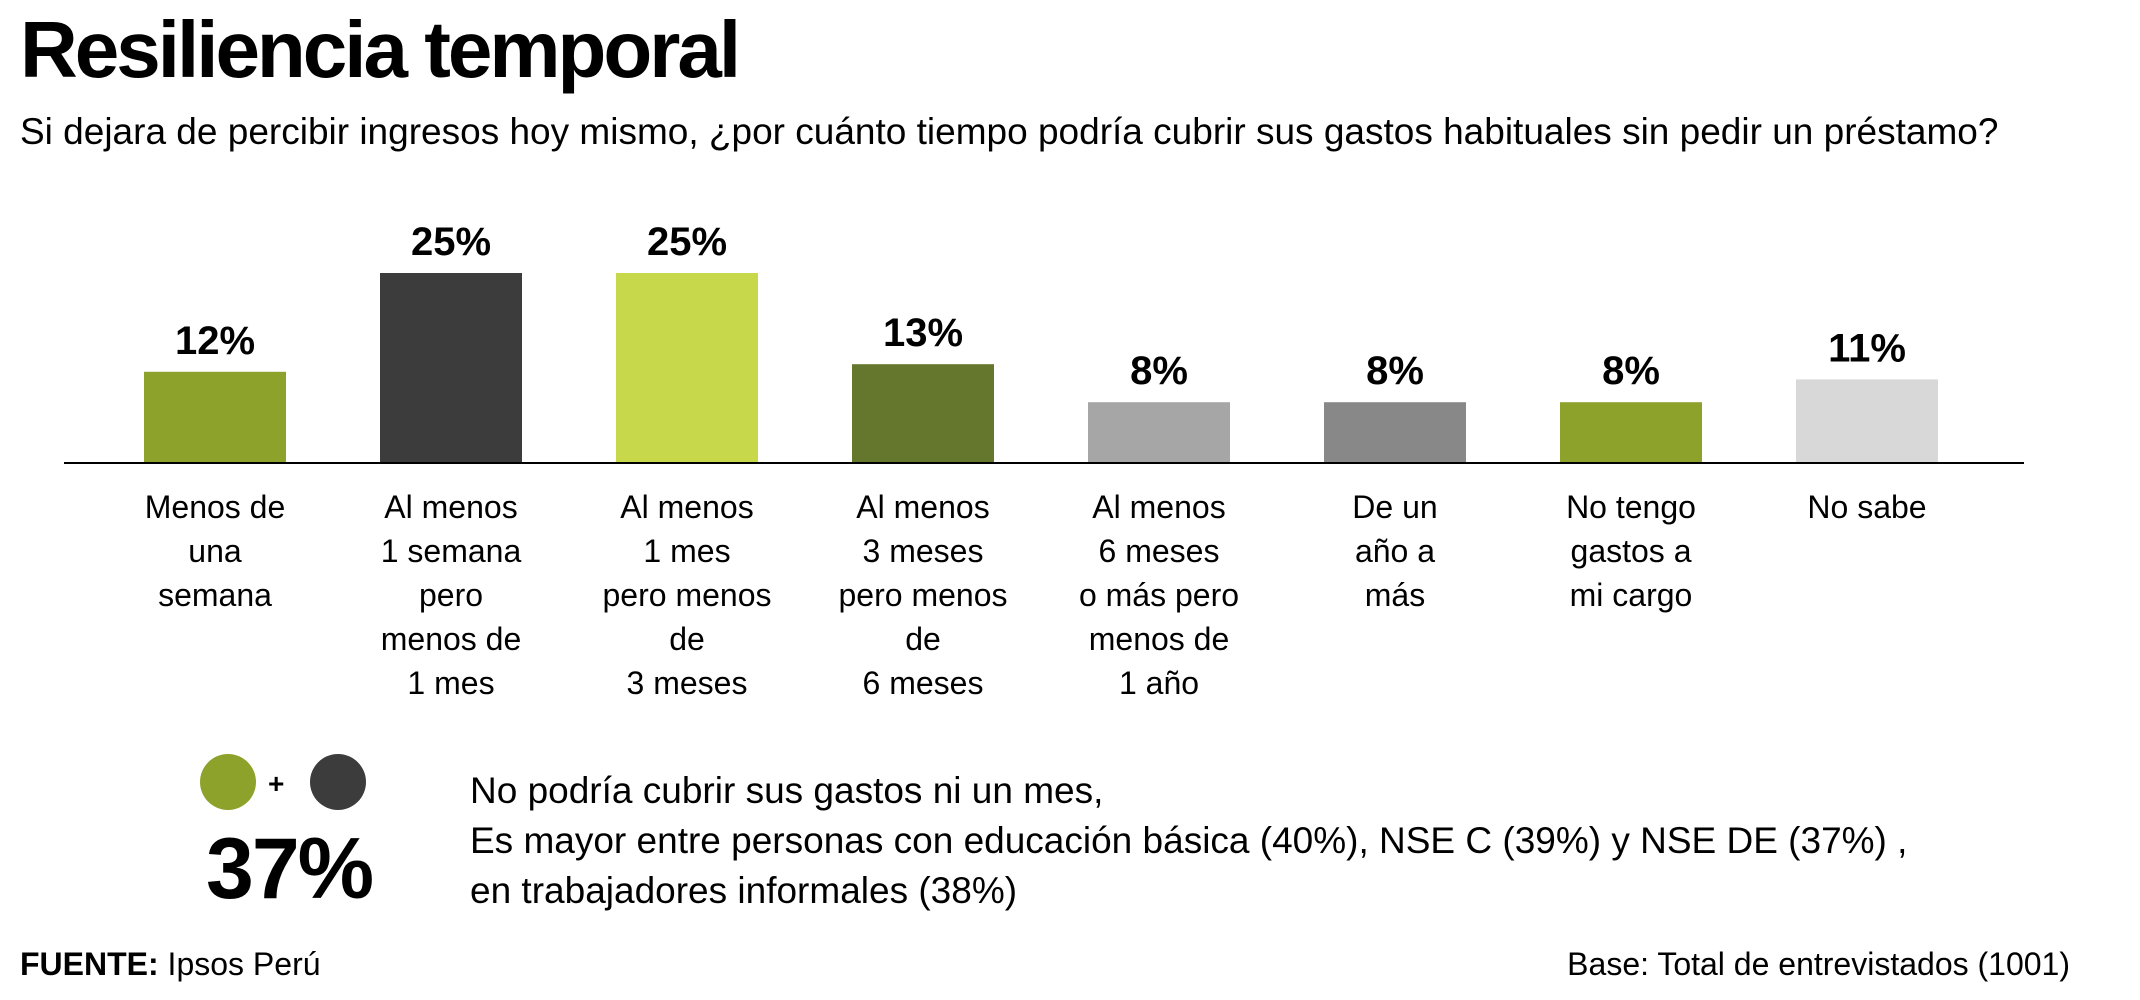 The image size is (2140, 1000). Describe the element at coordinates (215, 341) in the screenshot. I see `value-label: 12%` at that location.